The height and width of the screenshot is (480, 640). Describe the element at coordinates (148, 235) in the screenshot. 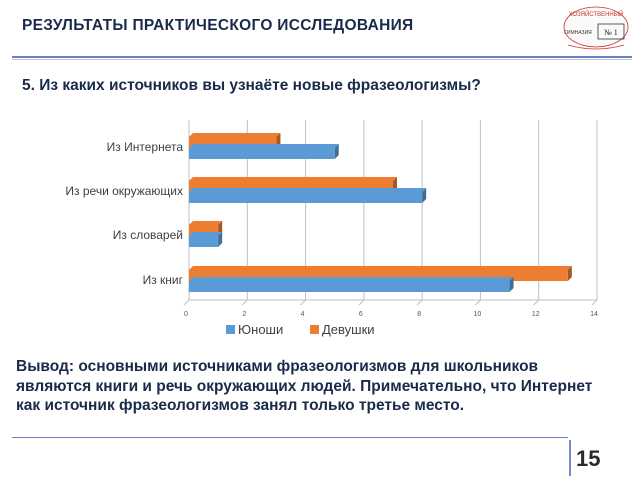

I see `category-label-2: Из словарей` at that location.